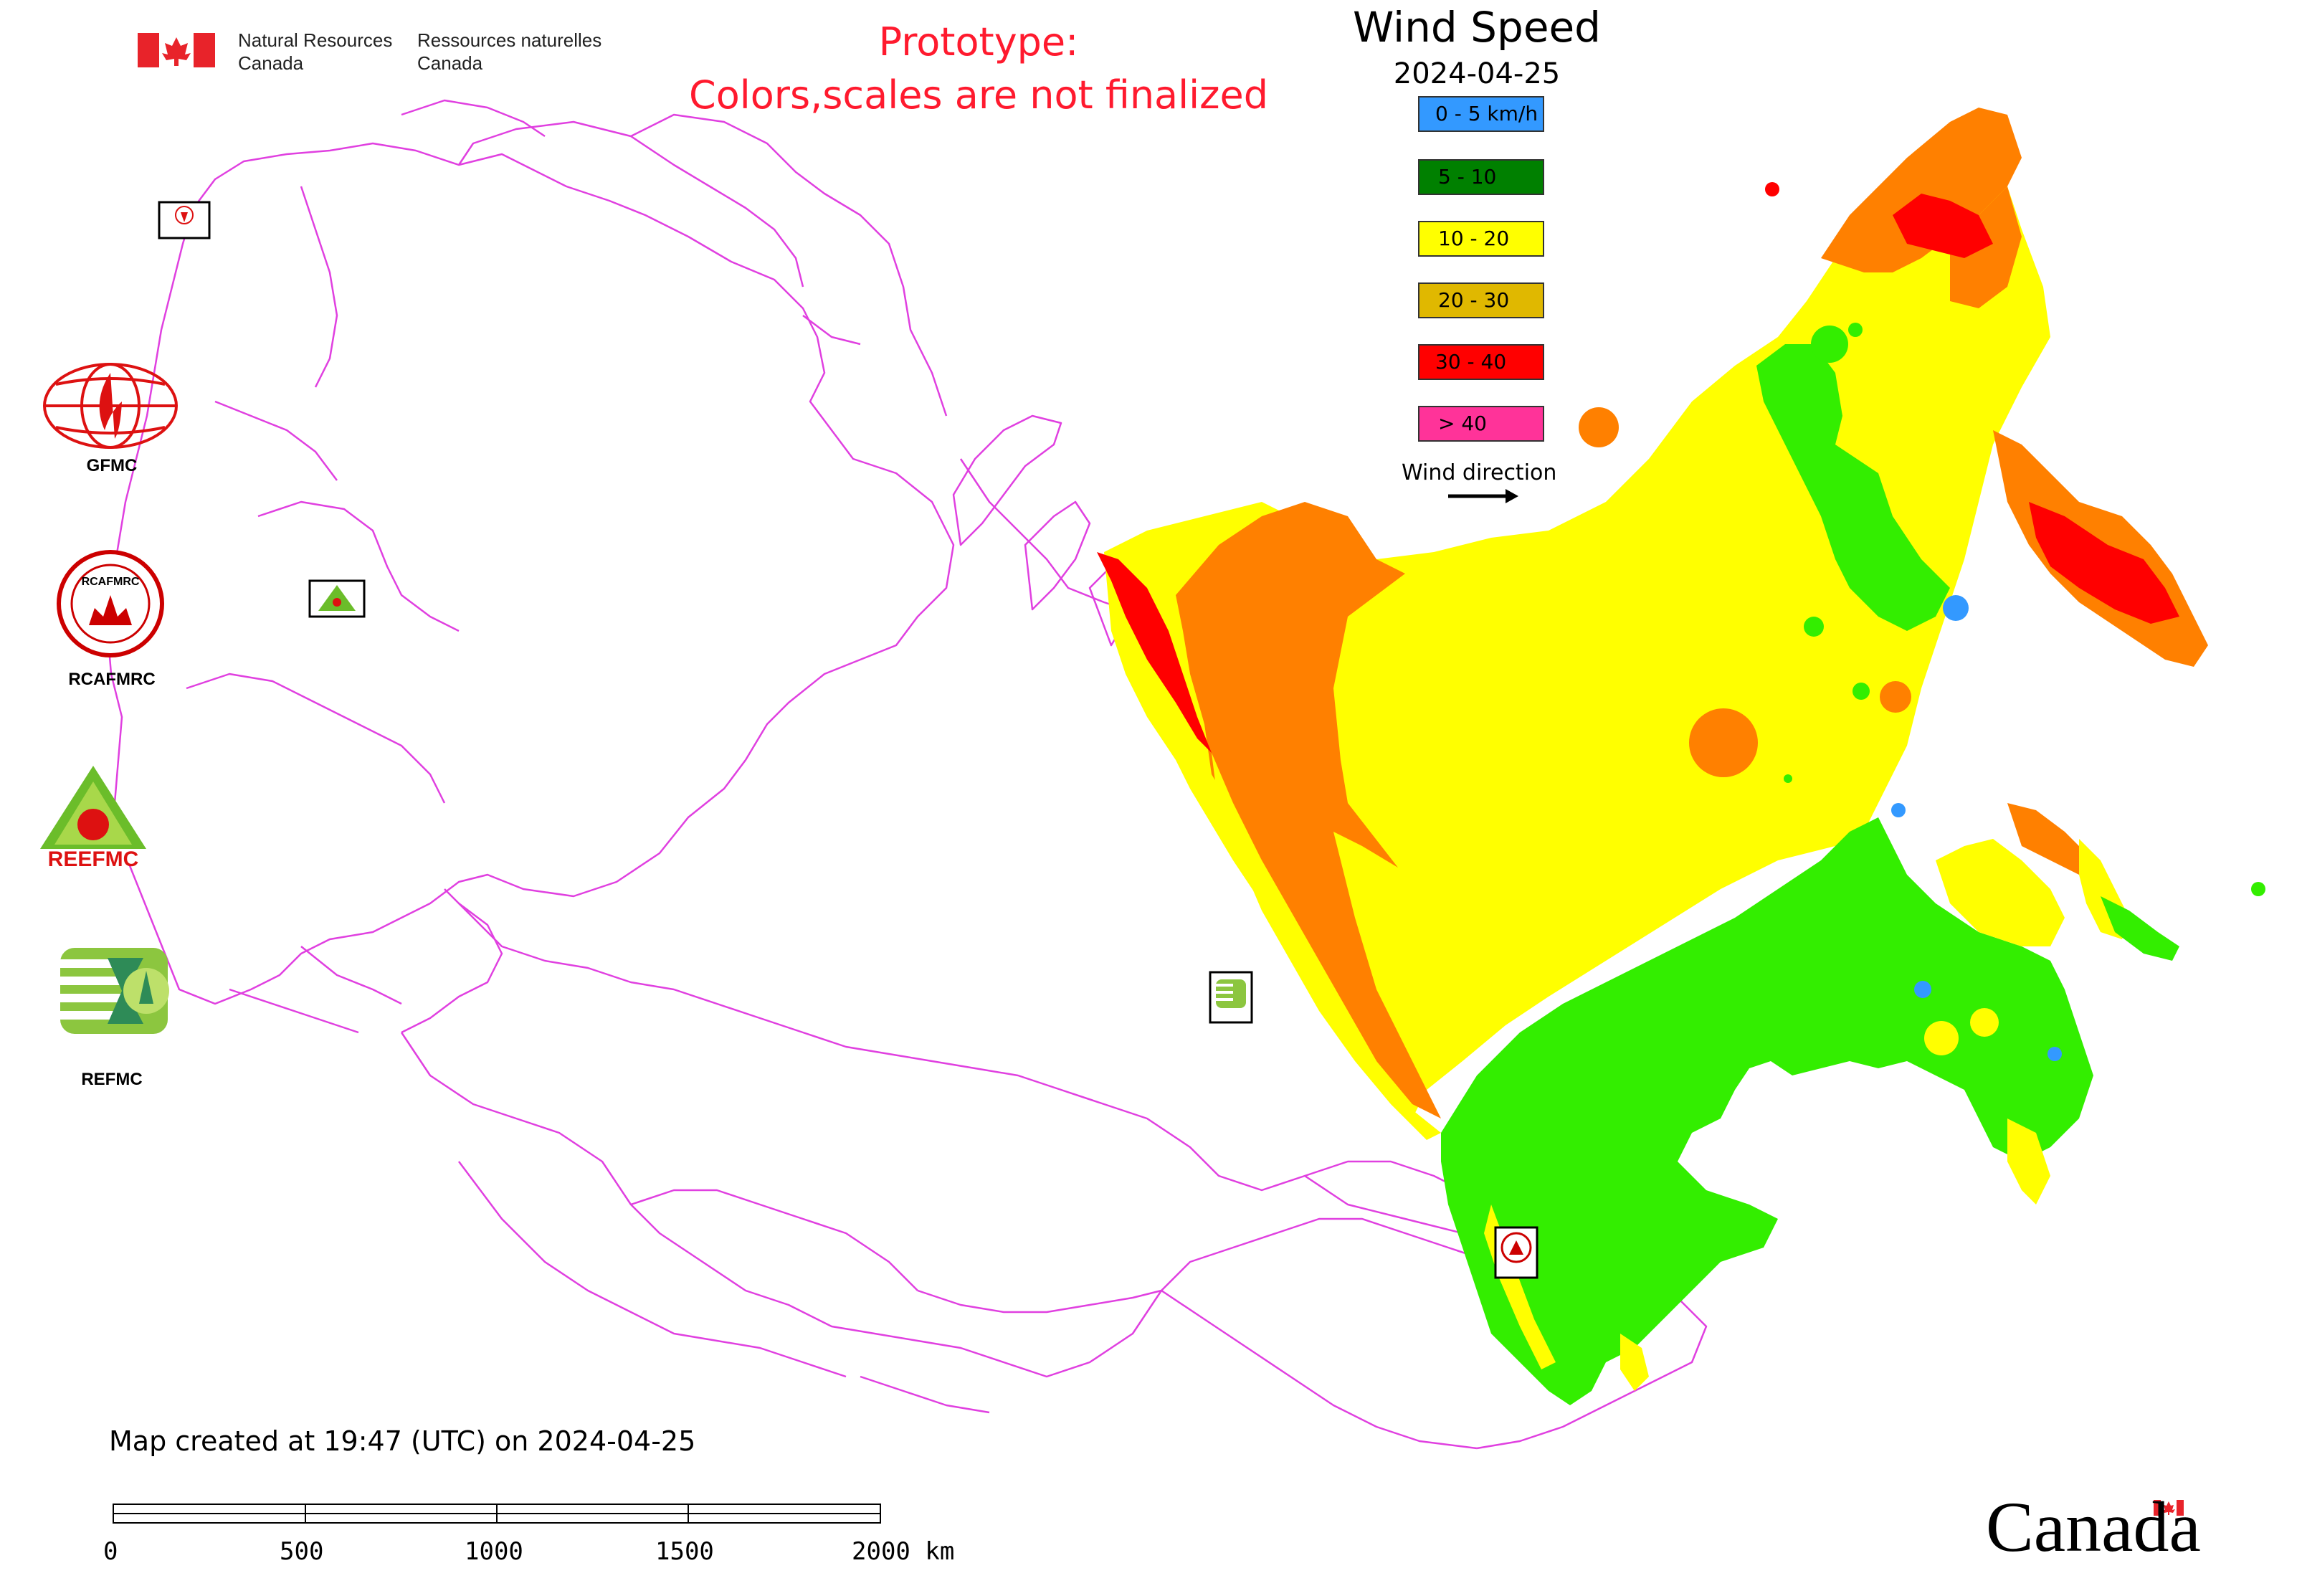  I want to click on scale-bar, so click(497, 1514).